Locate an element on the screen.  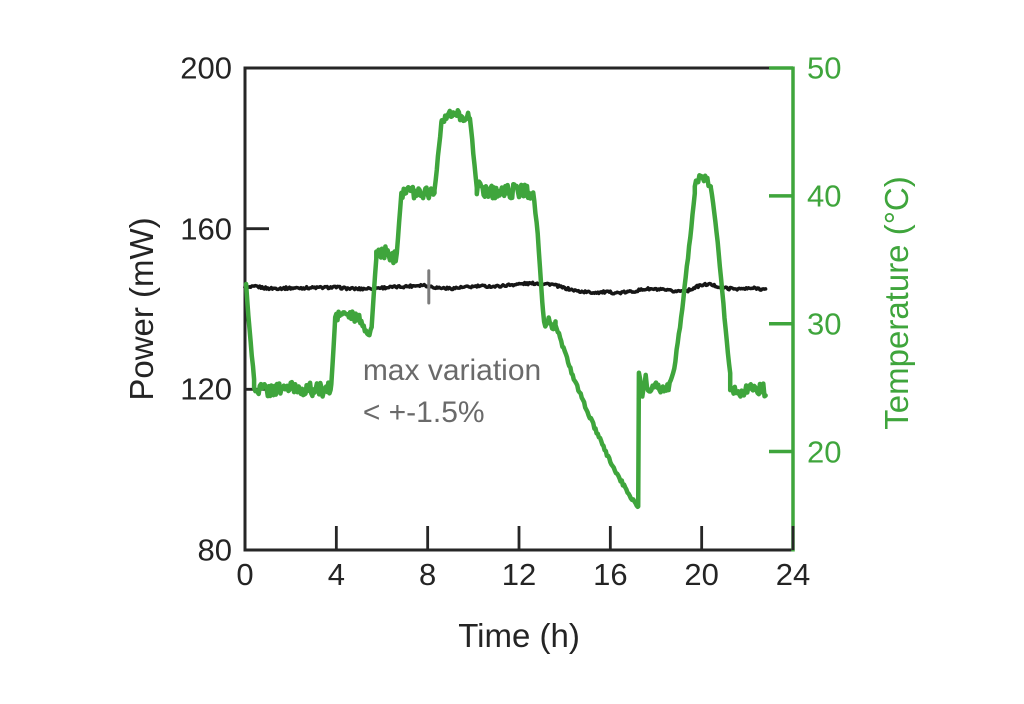
x-tick-label: 8 is located at coordinates (428, 574).